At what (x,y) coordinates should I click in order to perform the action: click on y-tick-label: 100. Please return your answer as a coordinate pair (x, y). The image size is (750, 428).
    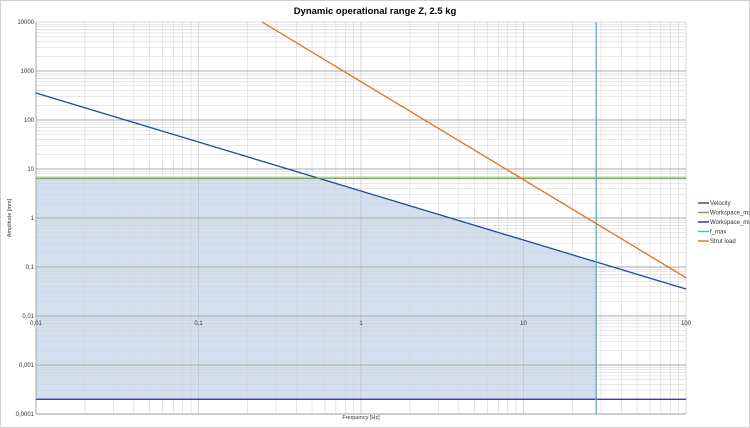
    Looking at the image, I should click on (29, 121).